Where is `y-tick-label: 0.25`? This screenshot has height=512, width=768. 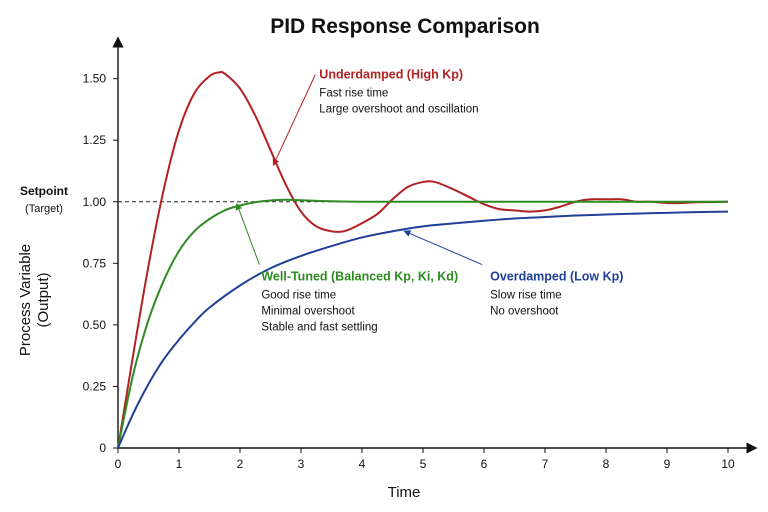 y-tick-label: 0.25 is located at coordinates (95, 386).